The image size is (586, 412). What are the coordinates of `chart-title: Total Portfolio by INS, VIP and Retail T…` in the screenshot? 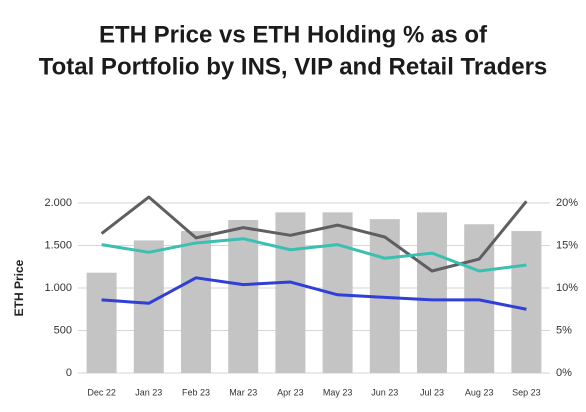 It's located at (293, 66).